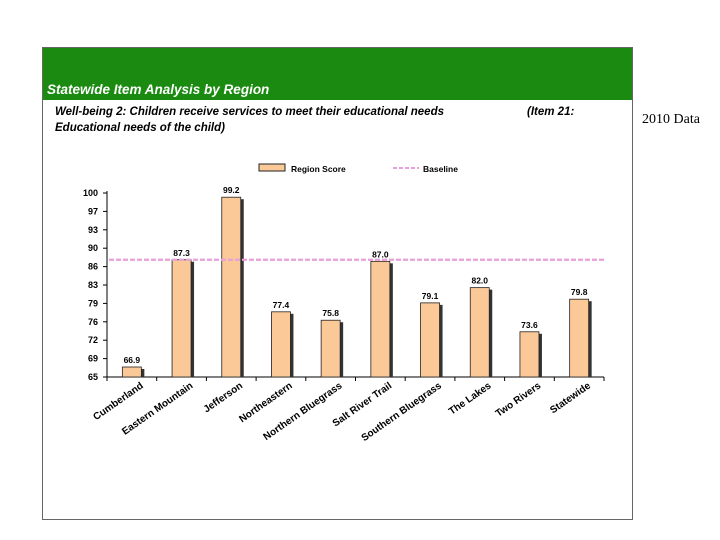  I want to click on data-label: 77.4, so click(281, 305).